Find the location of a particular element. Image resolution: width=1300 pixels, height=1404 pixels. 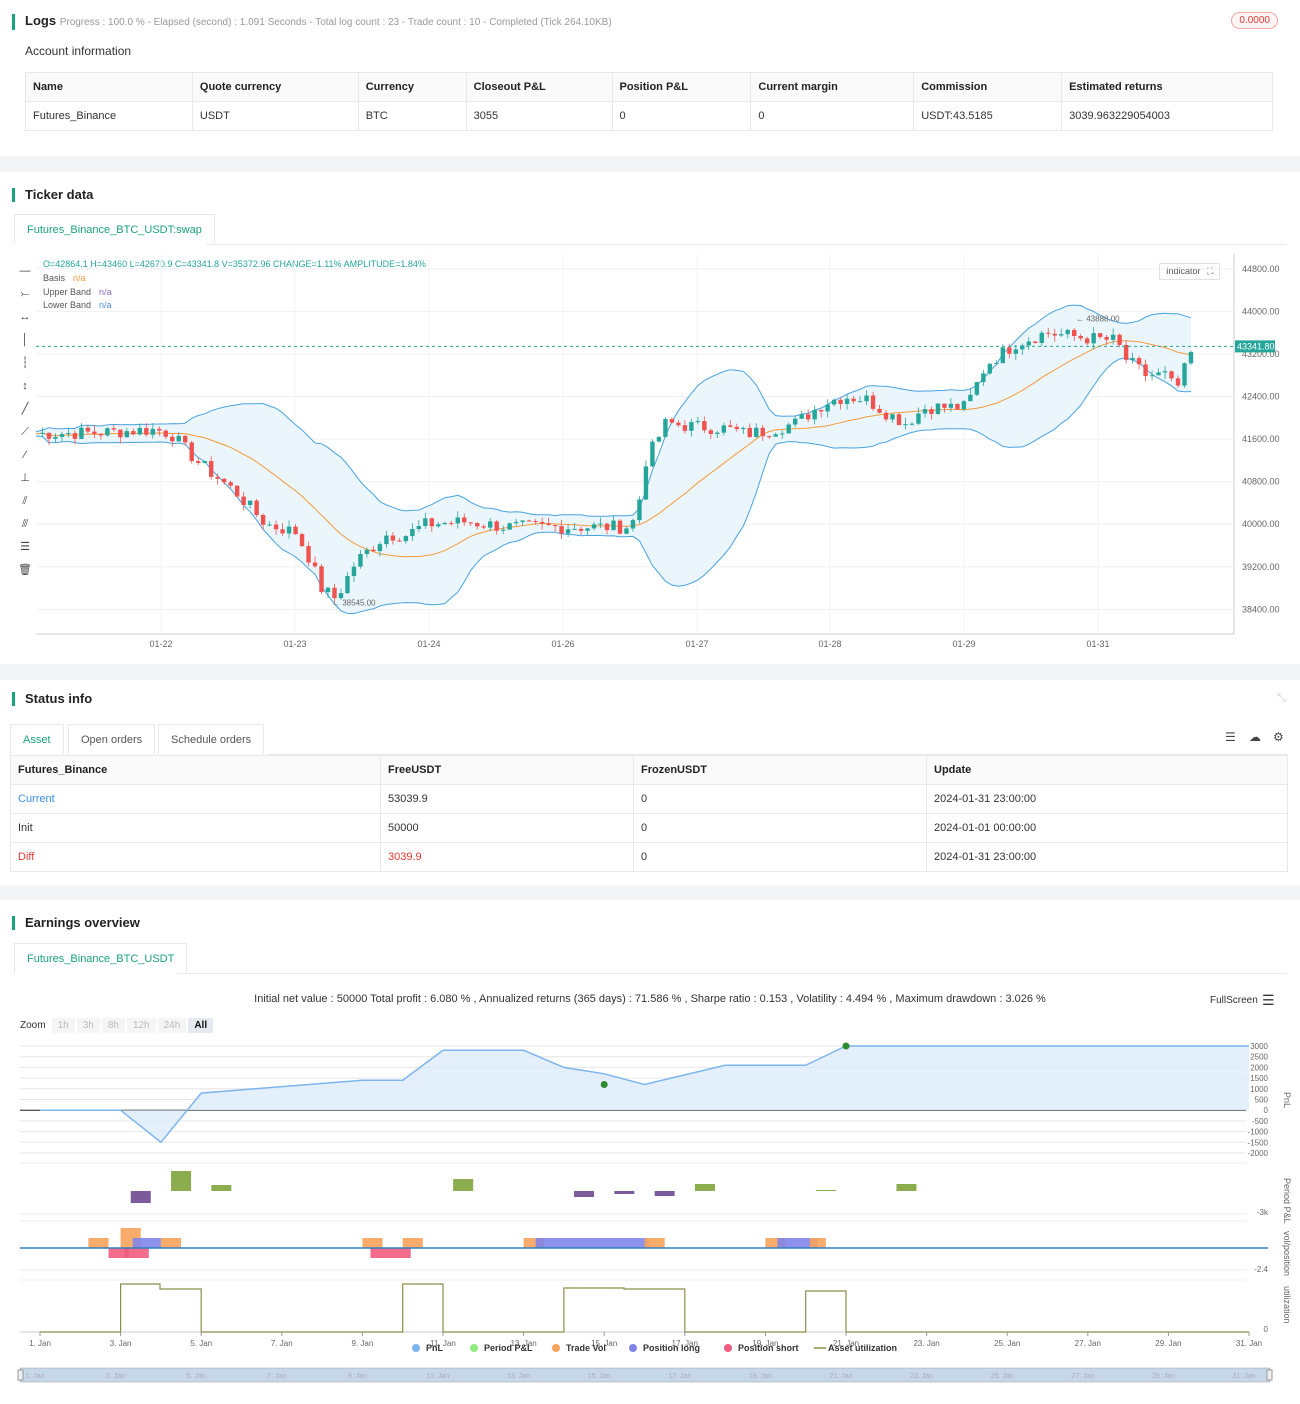

collapse-icon: ⤡ is located at coordinates (1281, 698).